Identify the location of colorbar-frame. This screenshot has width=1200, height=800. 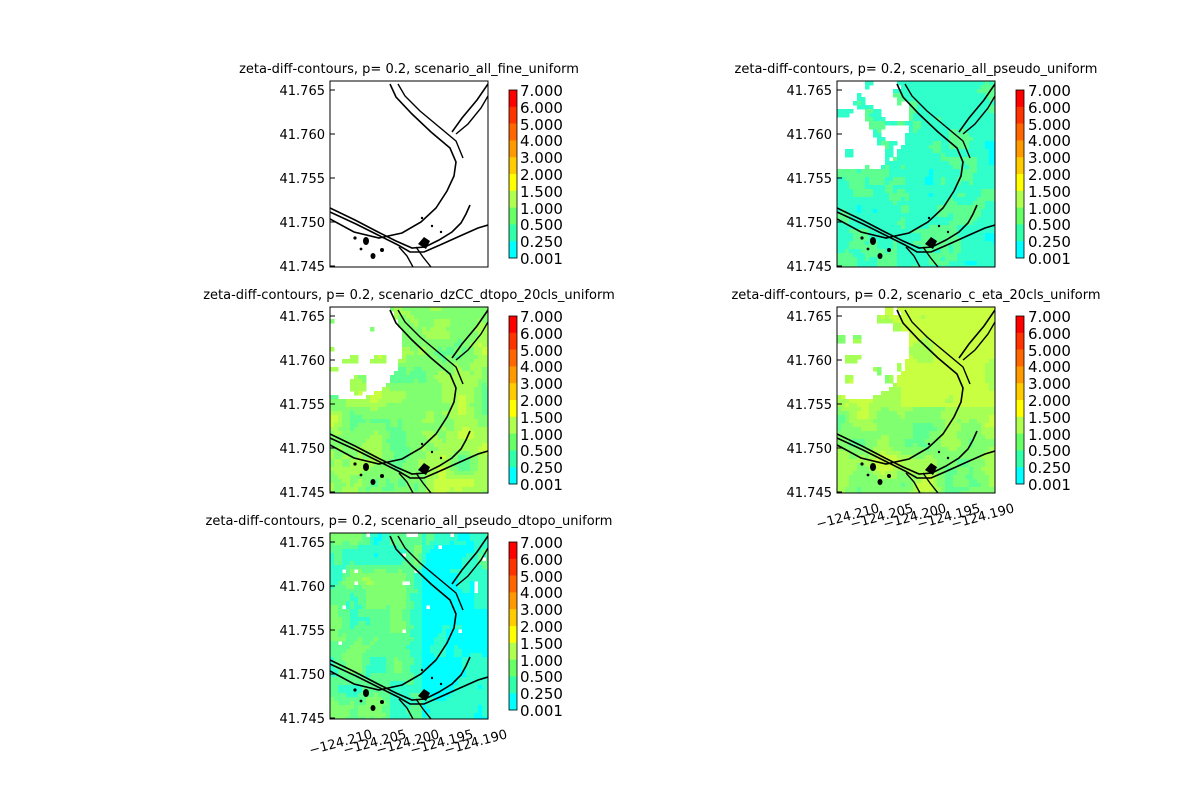
(1020, 174).